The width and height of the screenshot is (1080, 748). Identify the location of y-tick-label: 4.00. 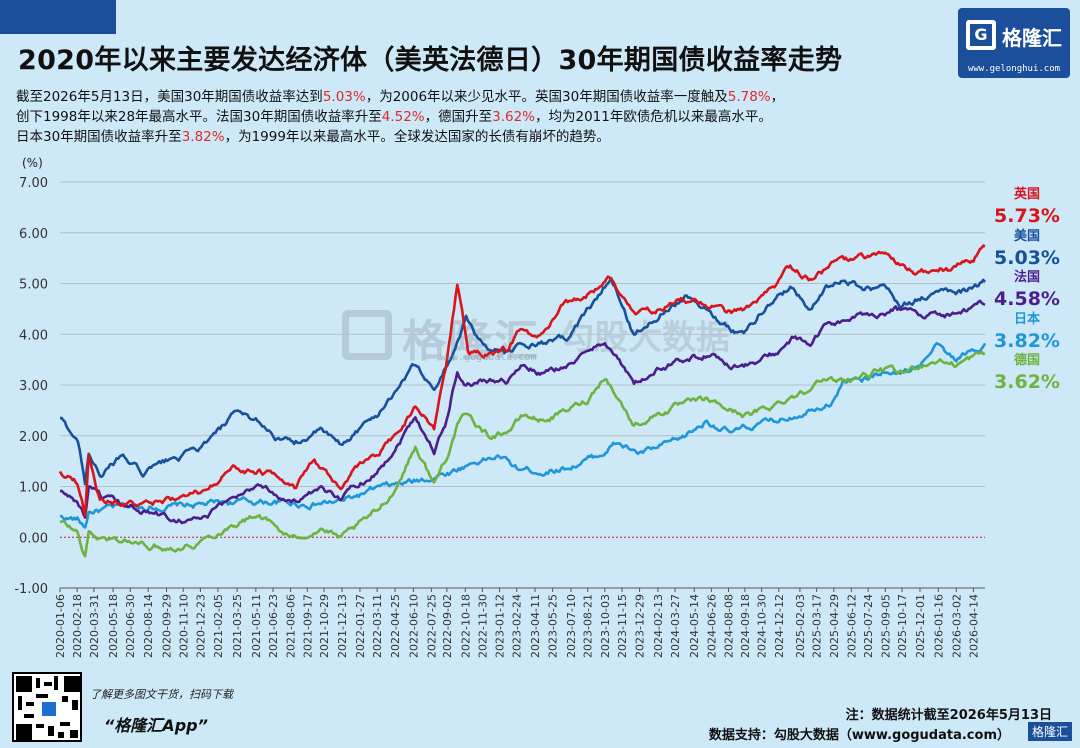
(33, 335).